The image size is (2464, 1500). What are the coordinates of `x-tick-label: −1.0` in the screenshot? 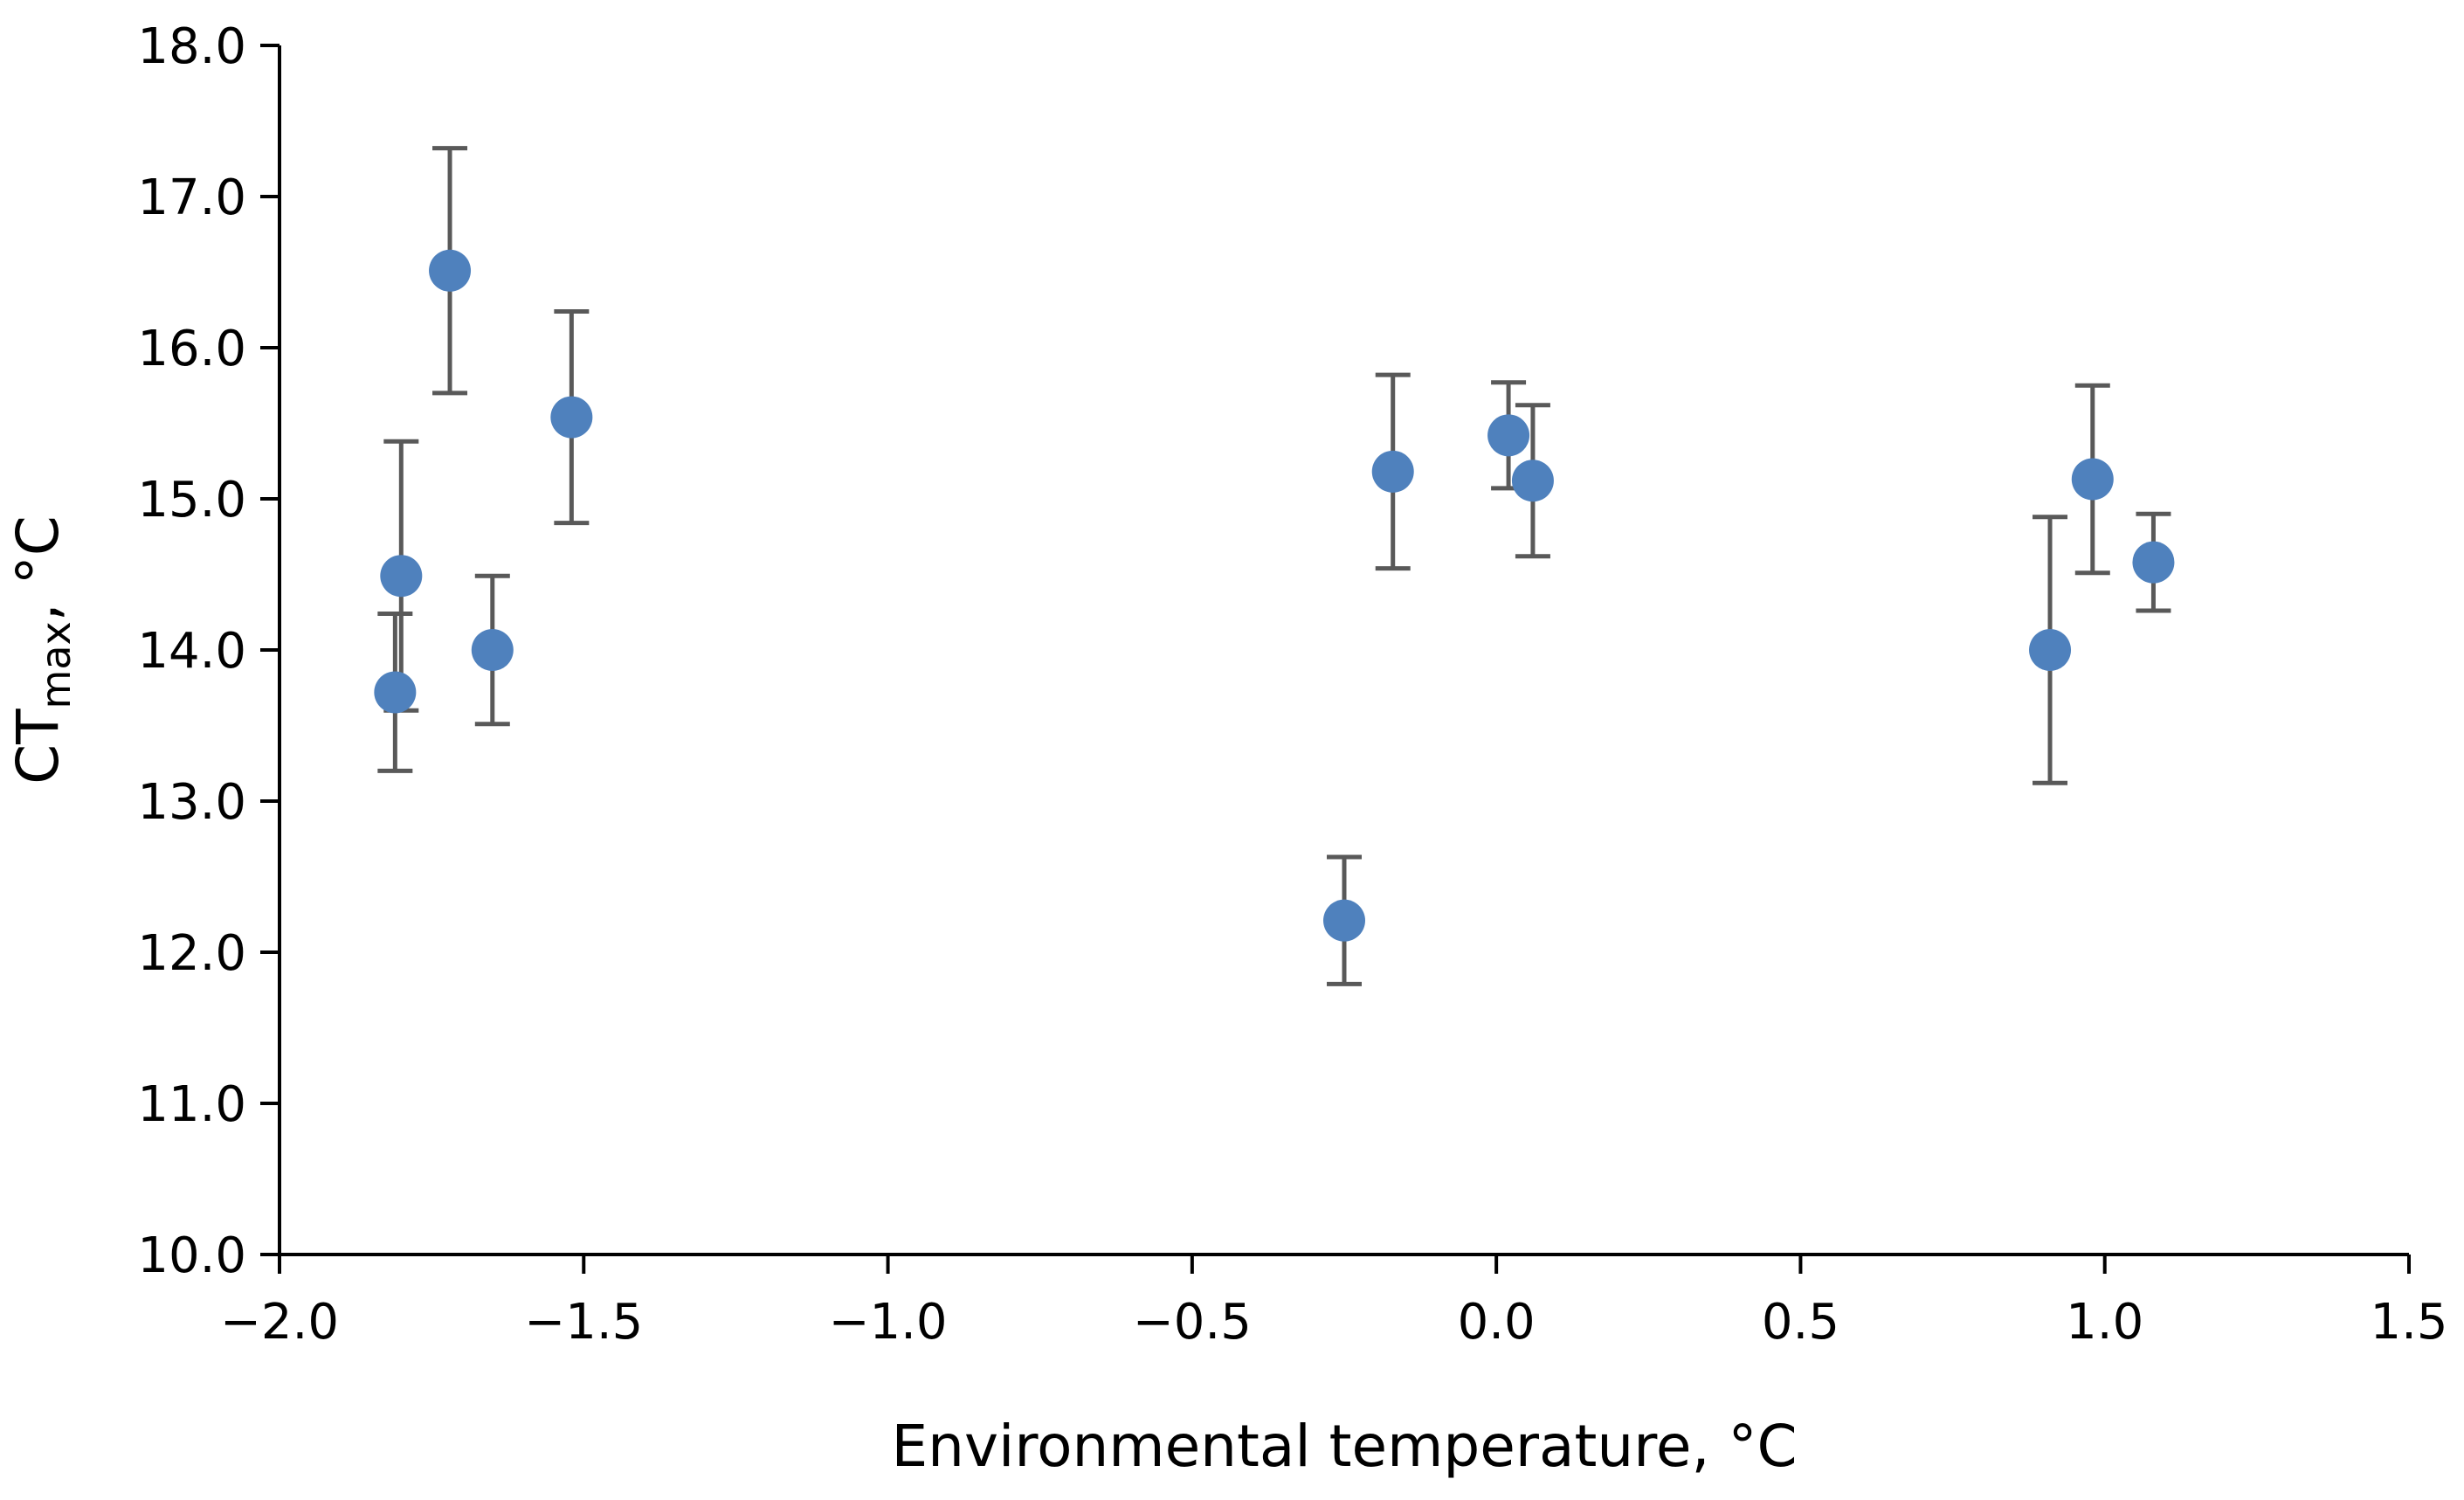 It's located at (888, 1322).